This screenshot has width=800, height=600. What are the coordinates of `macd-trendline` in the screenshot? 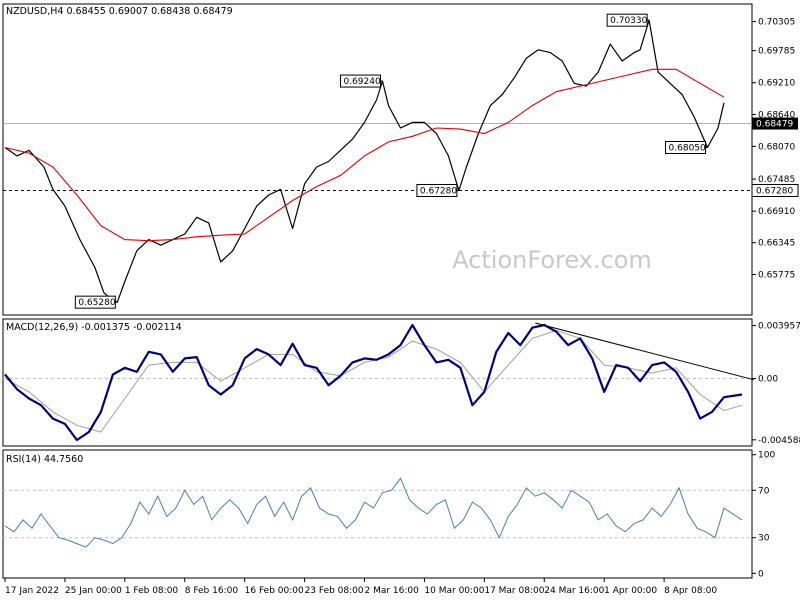 It's located at (645, 351).